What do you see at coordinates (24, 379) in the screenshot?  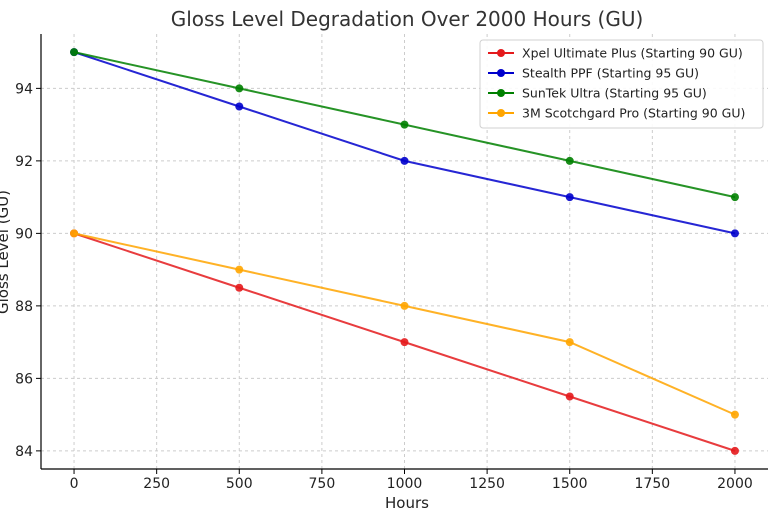 I see `y-tick-label: 86` at bounding box center [24, 379].